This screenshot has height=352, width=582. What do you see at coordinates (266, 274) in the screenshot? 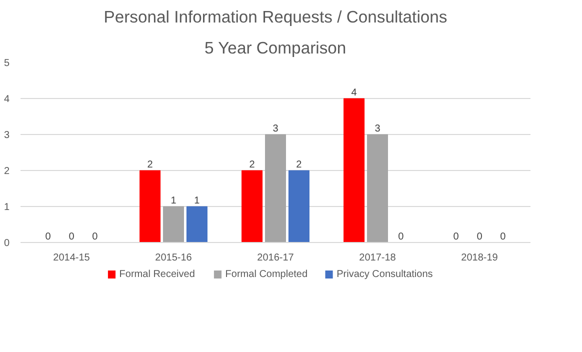
I see `legend-label: Formal Completed` at bounding box center [266, 274].